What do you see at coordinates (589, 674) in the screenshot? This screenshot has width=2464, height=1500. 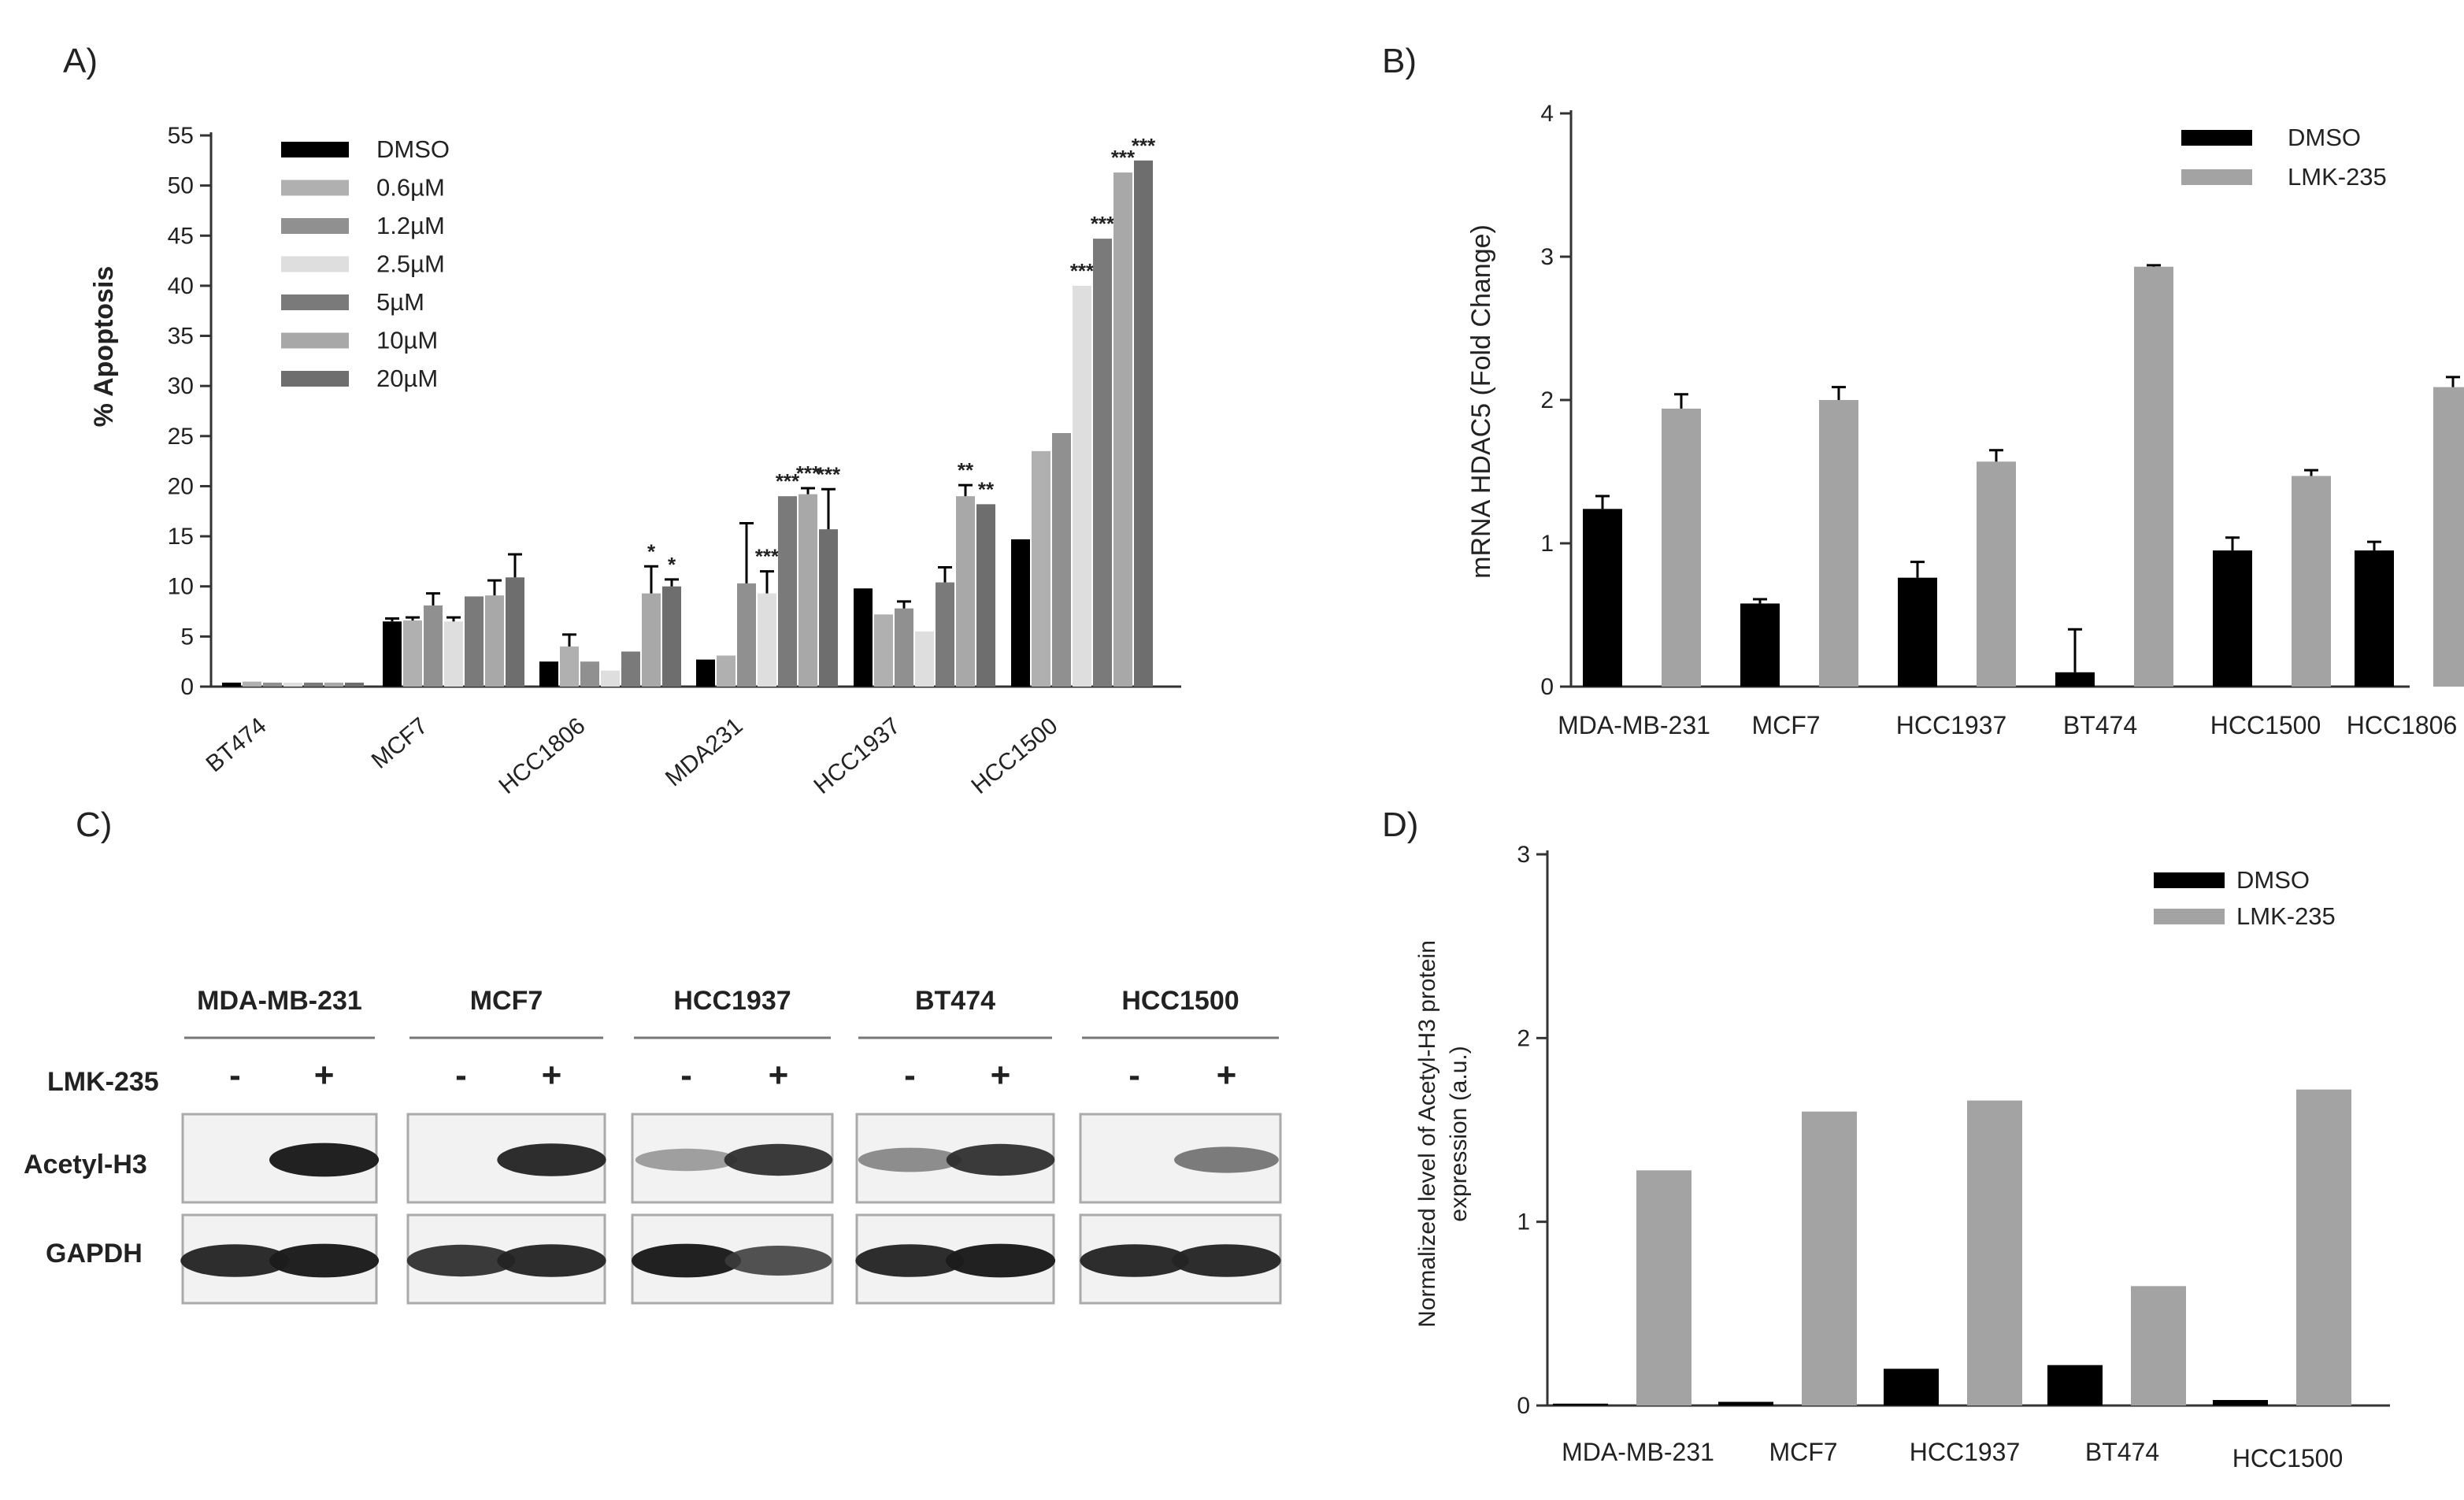 I see `a-bar-HCC1806-1.2µM` at bounding box center [589, 674].